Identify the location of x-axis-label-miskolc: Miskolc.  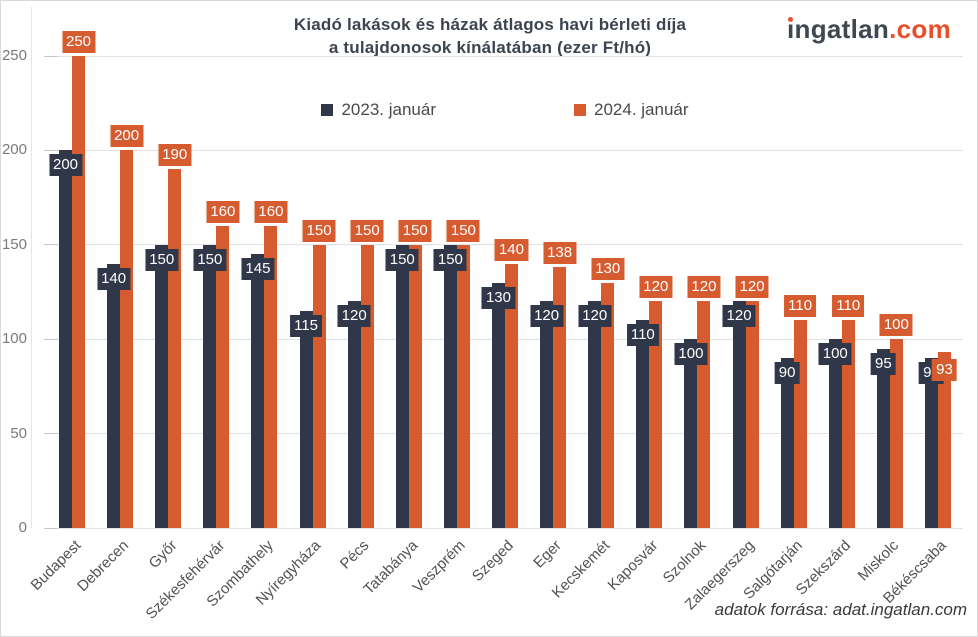
(878, 561).